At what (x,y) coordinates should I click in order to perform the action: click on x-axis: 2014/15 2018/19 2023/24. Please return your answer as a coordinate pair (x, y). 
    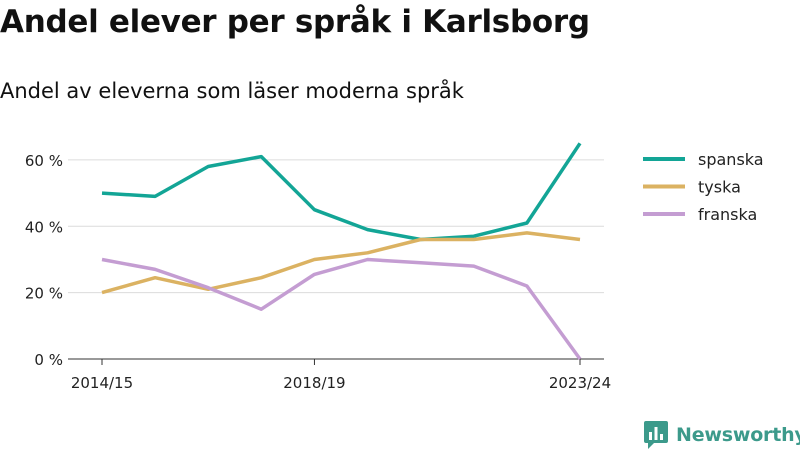
    Looking at the image, I should click on (339, 375).